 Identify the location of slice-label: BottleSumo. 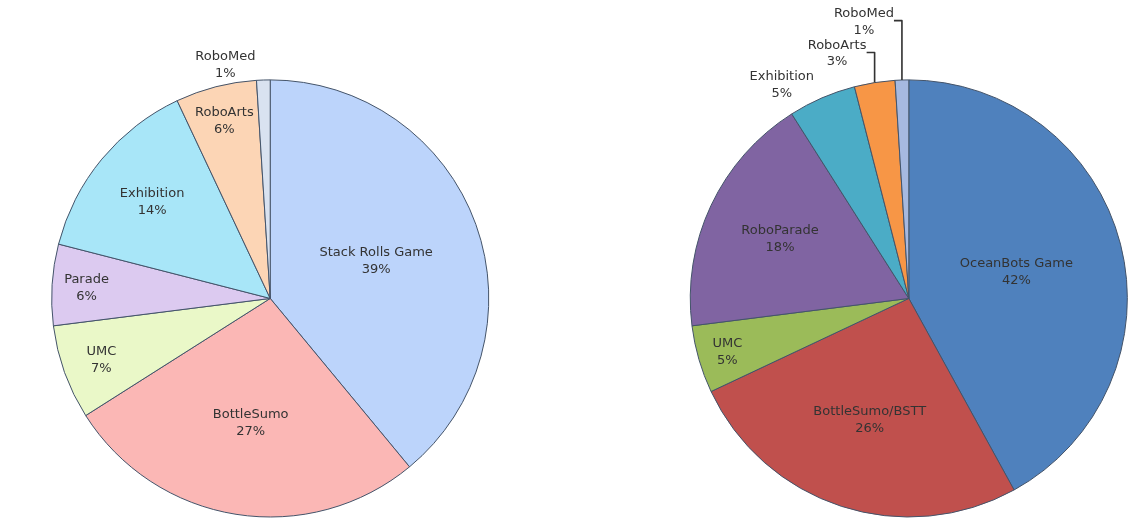
(250, 413).